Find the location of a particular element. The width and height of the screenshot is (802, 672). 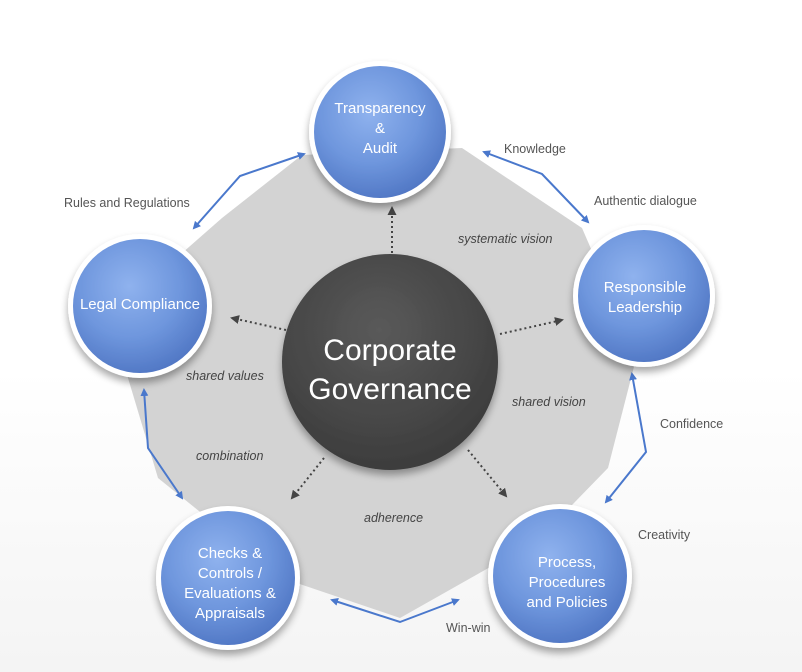

node-legal-compliance is located at coordinates (140, 306).